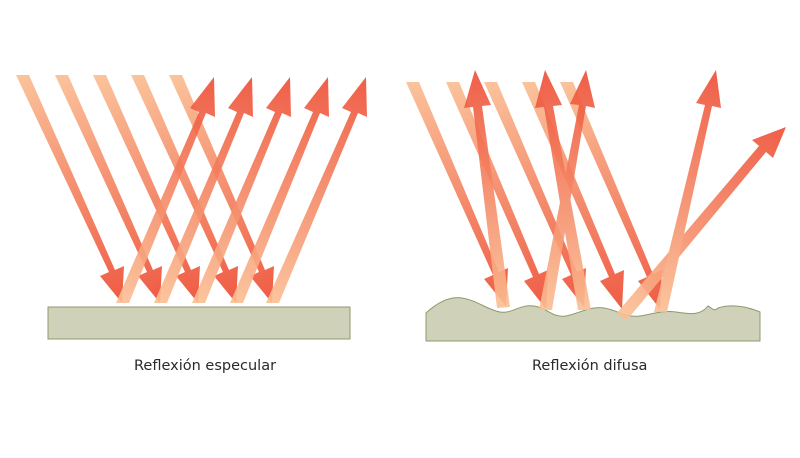 The height and width of the screenshot is (458, 800). Describe the element at coordinates (593, 319) in the screenshot. I see `diffuse-surface` at that location.